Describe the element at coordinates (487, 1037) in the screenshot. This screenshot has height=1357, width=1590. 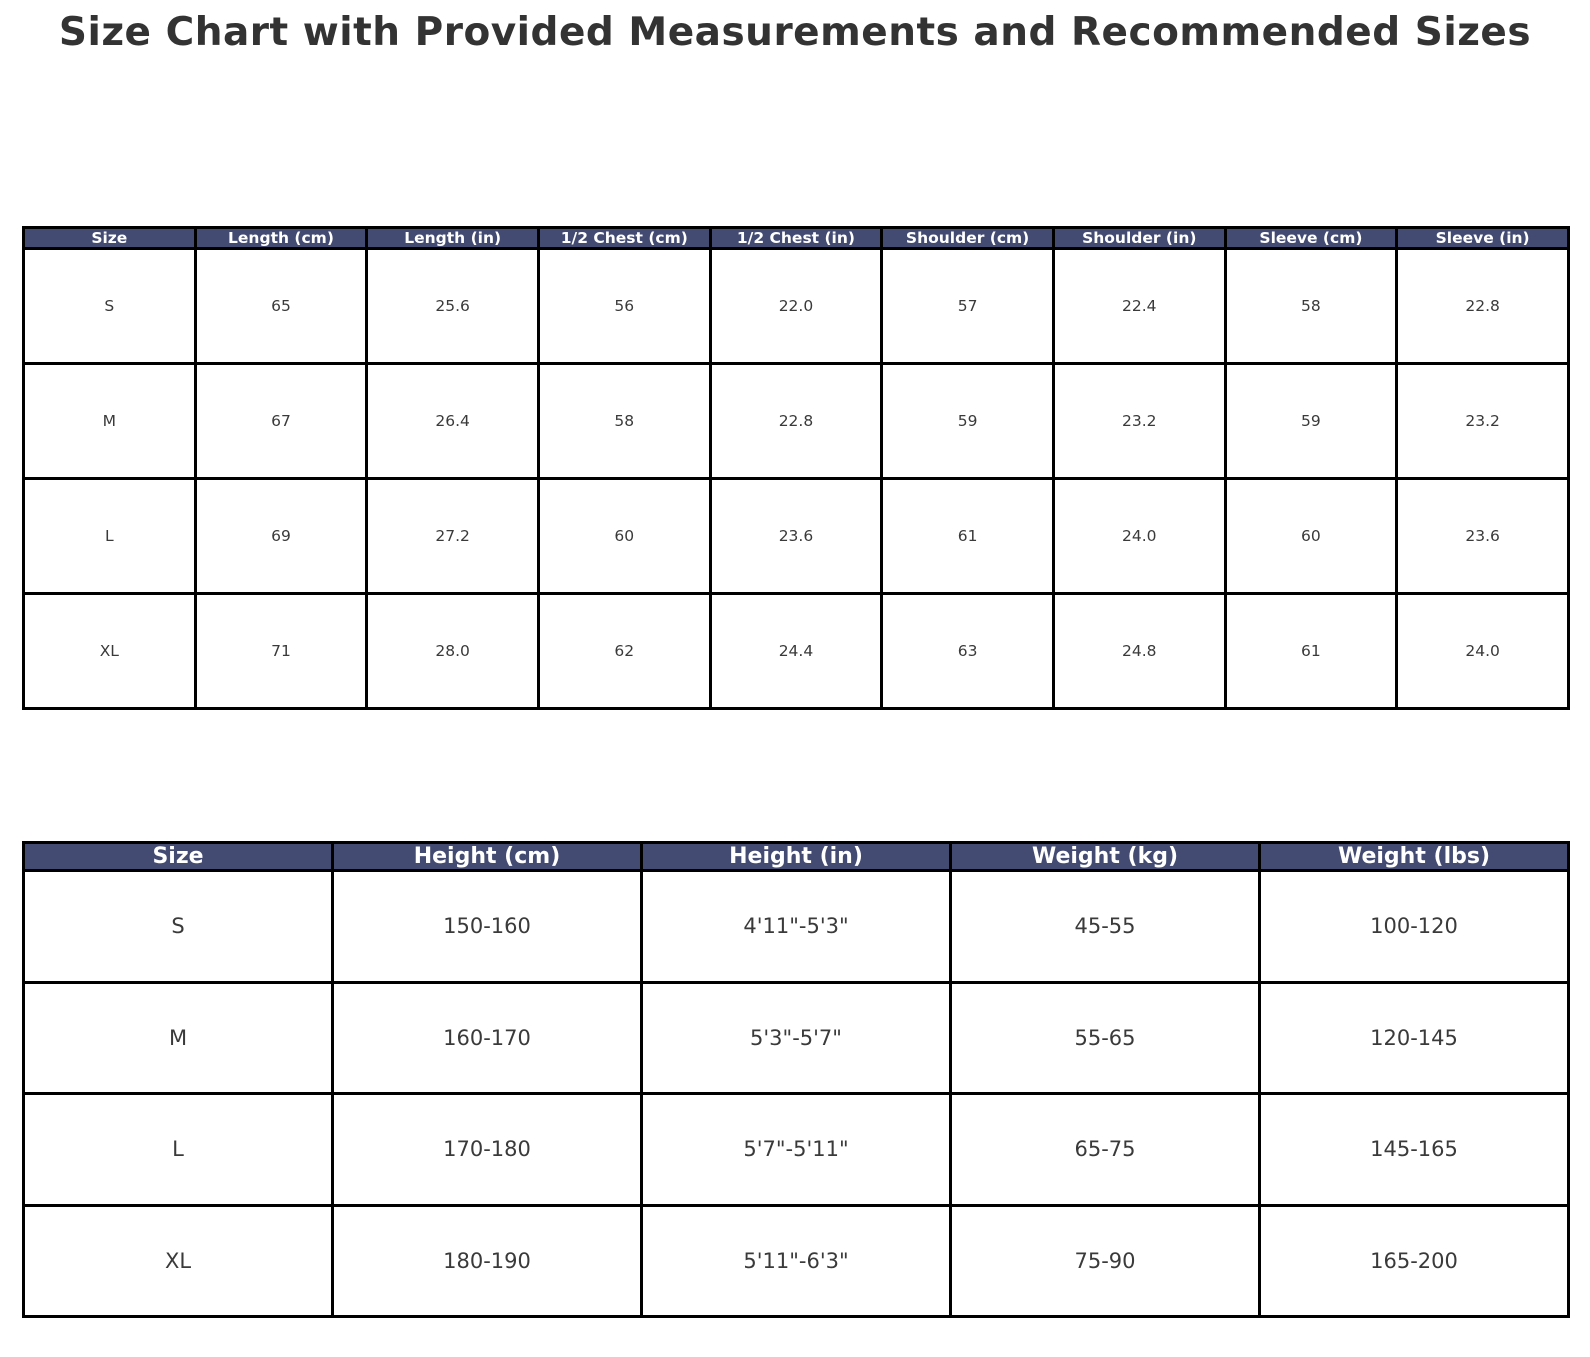
I see `table-cell: 160-170` at that location.